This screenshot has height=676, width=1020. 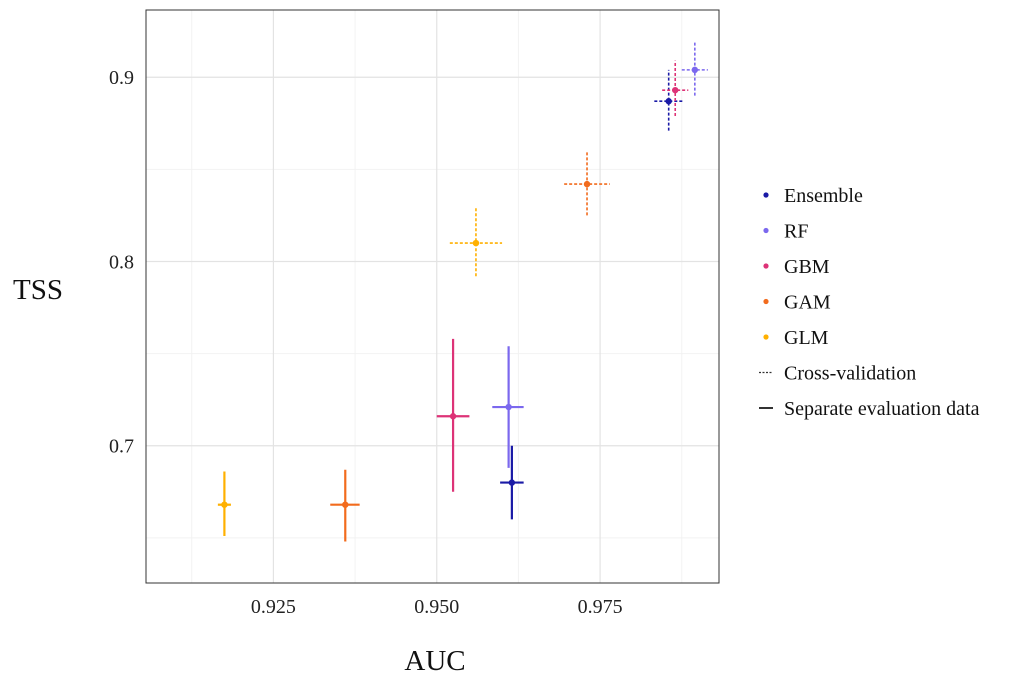 I want to click on legend-key-ensemble, so click(x=766, y=195).